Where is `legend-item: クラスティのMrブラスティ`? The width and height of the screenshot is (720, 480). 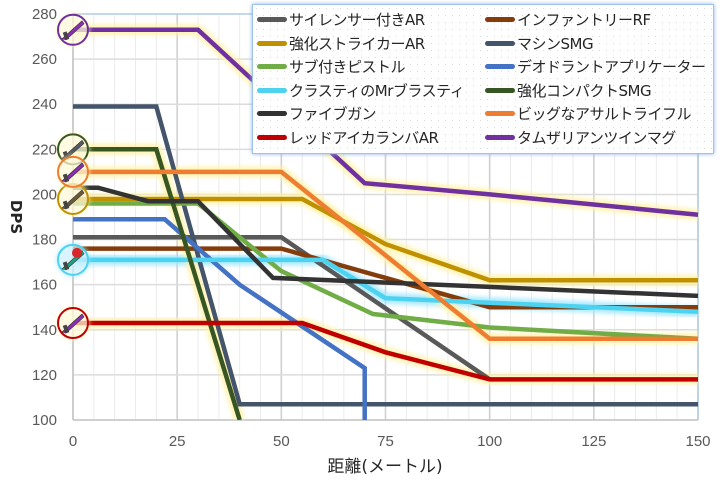
legend-item: クラスティのMrブラスティ is located at coordinates (361, 90).